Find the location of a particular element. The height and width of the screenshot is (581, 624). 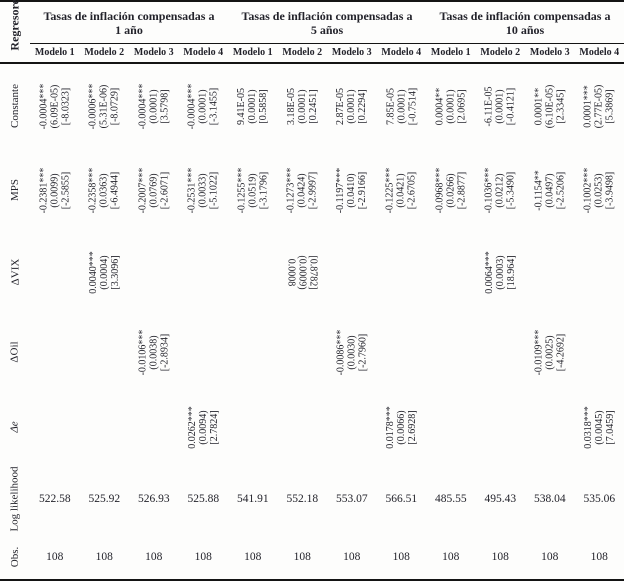

stat-value-cell: 552.18 is located at coordinates (302, 498).